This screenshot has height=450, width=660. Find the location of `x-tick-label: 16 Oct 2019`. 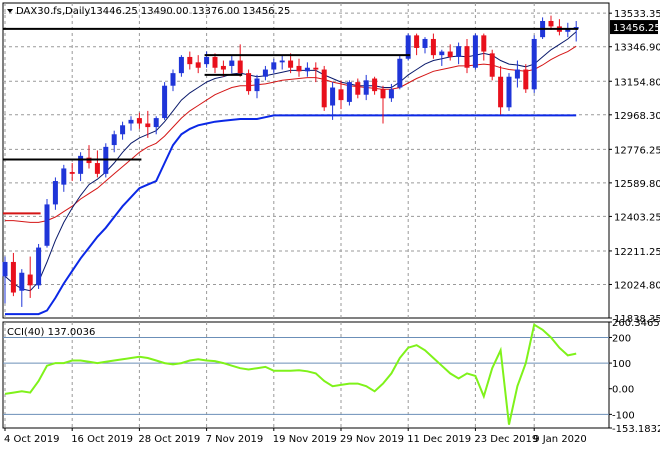

x-tick-label: 16 Oct 2019 is located at coordinates (102, 439).